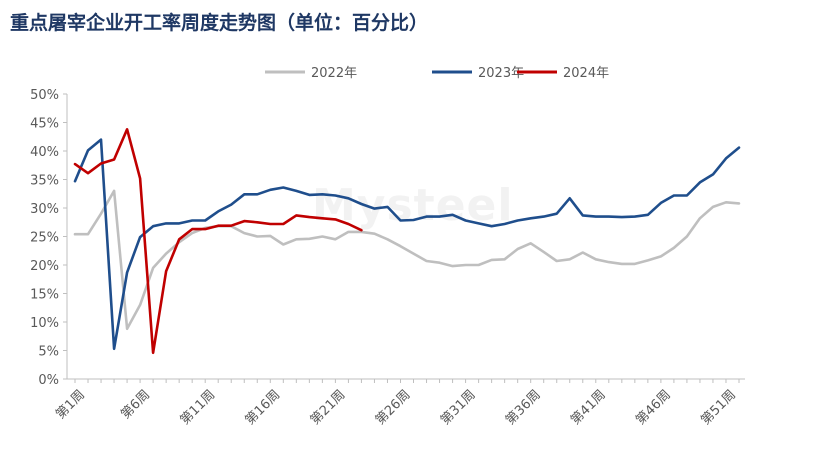 This screenshot has width=815, height=461. Describe the element at coordinates (135, 404) in the screenshot. I see `x-tick-label: 第6周` at that location.